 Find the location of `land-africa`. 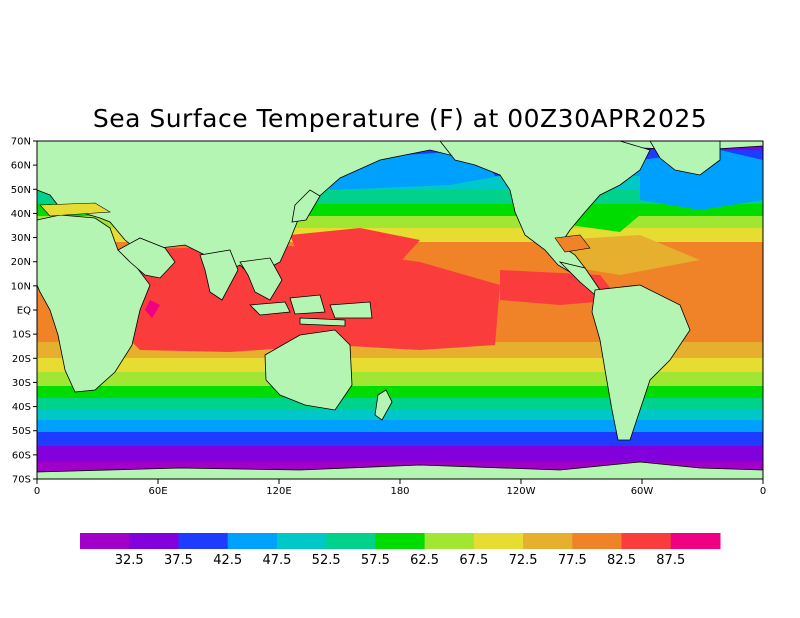

land-africa is located at coordinates (94, 303).